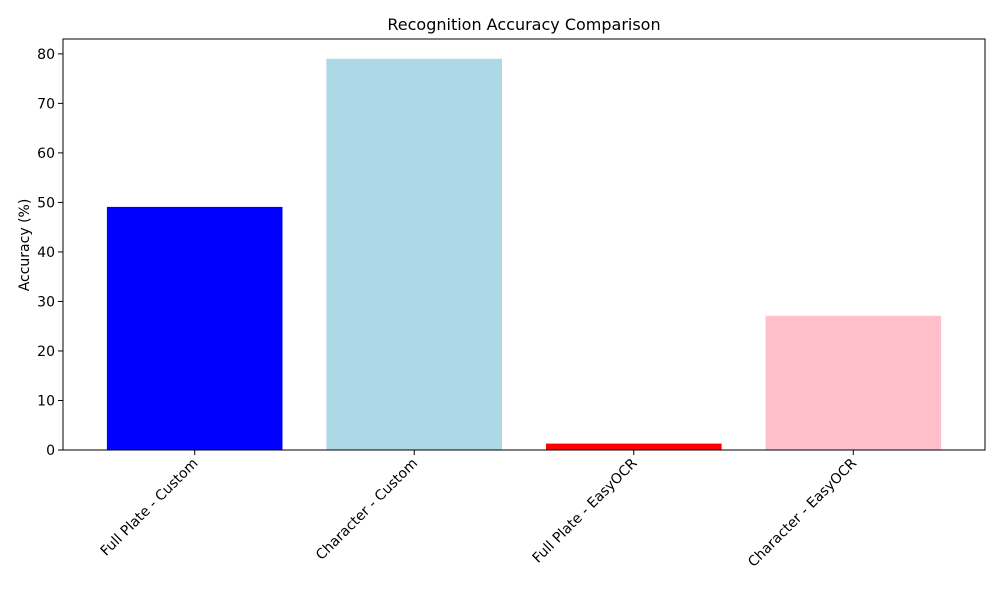  I want to click on x-tick-label: Character - Custom, so click(367, 510).